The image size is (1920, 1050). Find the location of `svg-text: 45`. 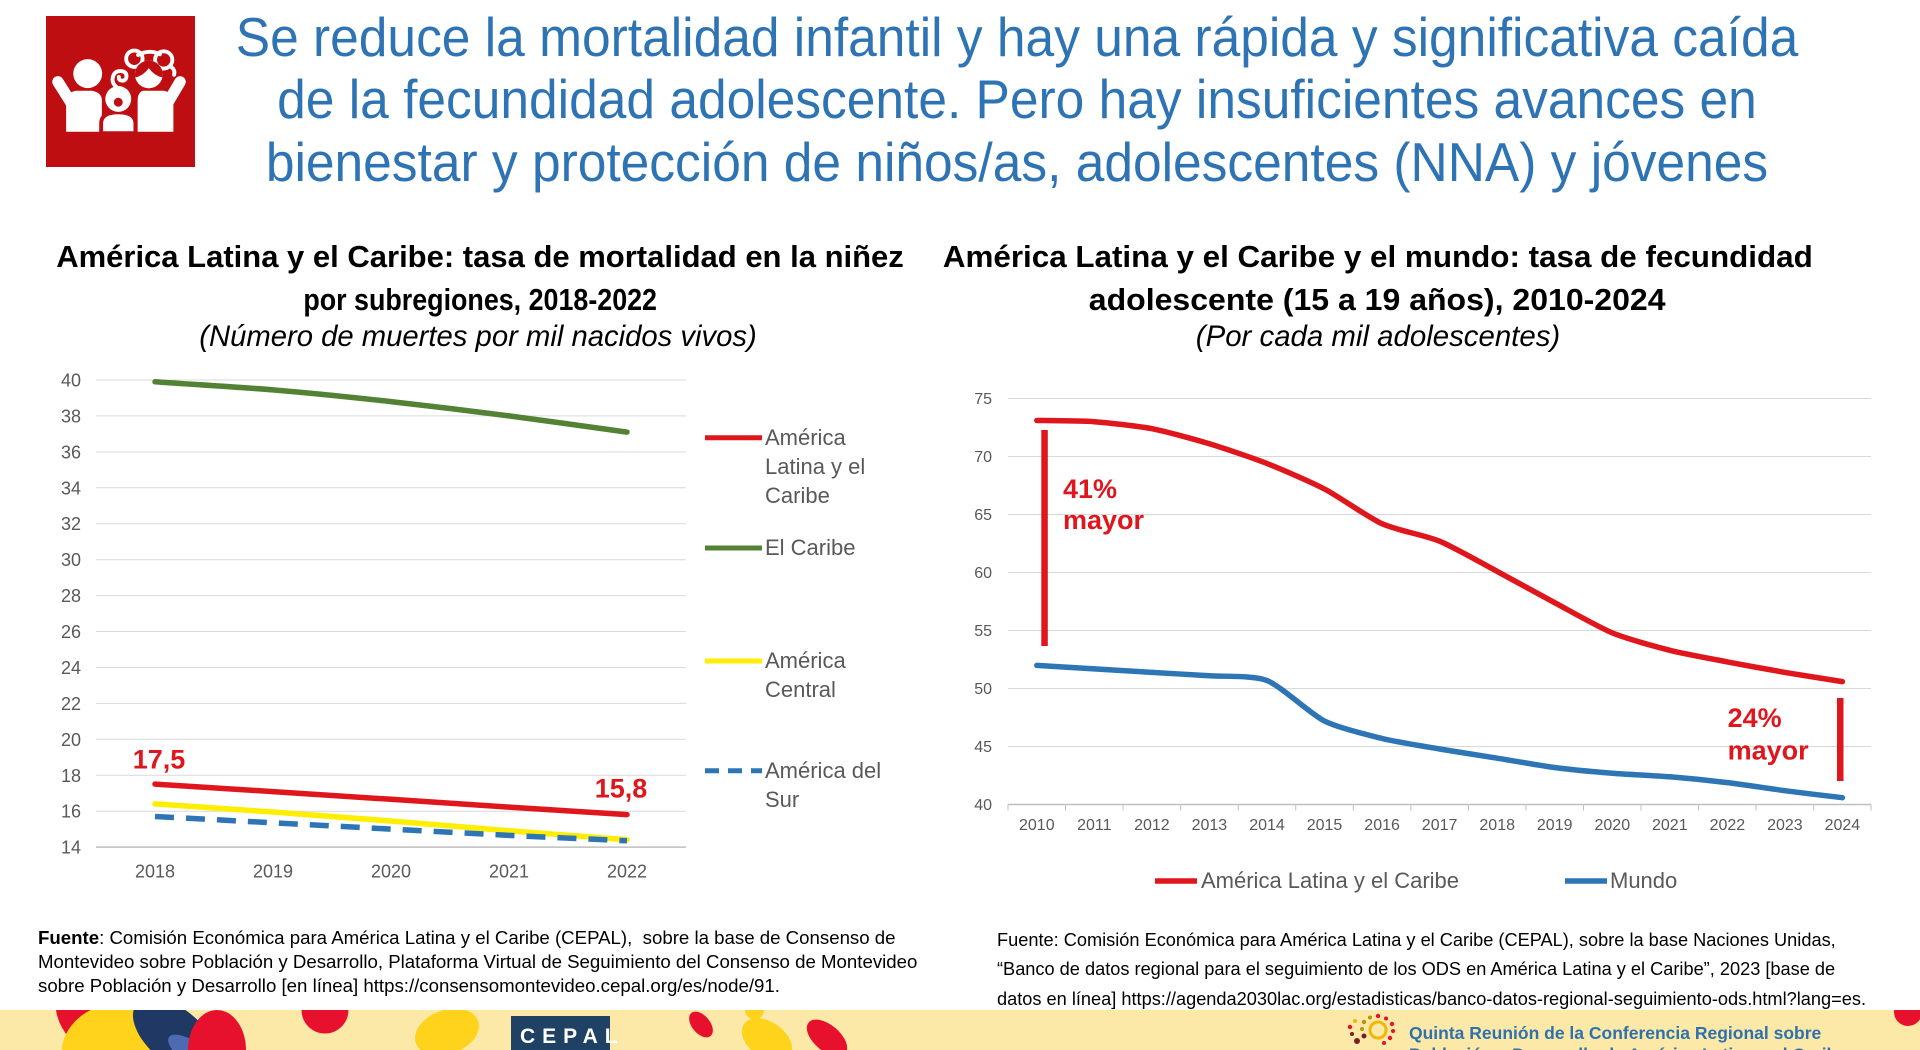

svg-text: 45 is located at coordinates (983, 747).